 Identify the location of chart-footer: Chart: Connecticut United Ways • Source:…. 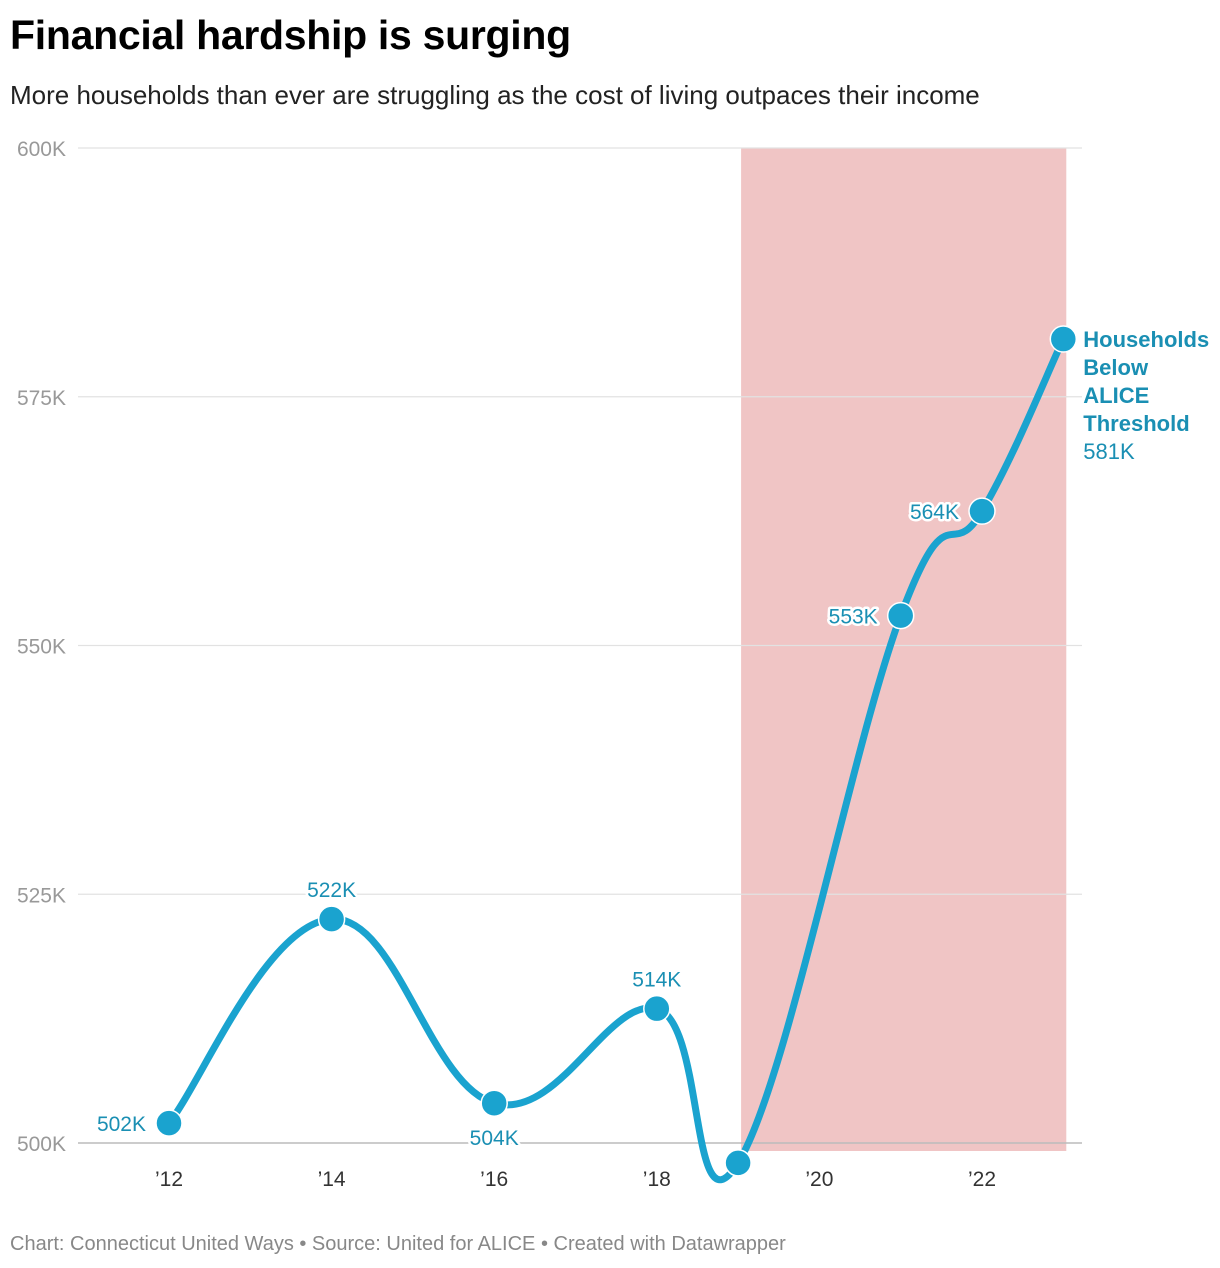
(398, 1244).